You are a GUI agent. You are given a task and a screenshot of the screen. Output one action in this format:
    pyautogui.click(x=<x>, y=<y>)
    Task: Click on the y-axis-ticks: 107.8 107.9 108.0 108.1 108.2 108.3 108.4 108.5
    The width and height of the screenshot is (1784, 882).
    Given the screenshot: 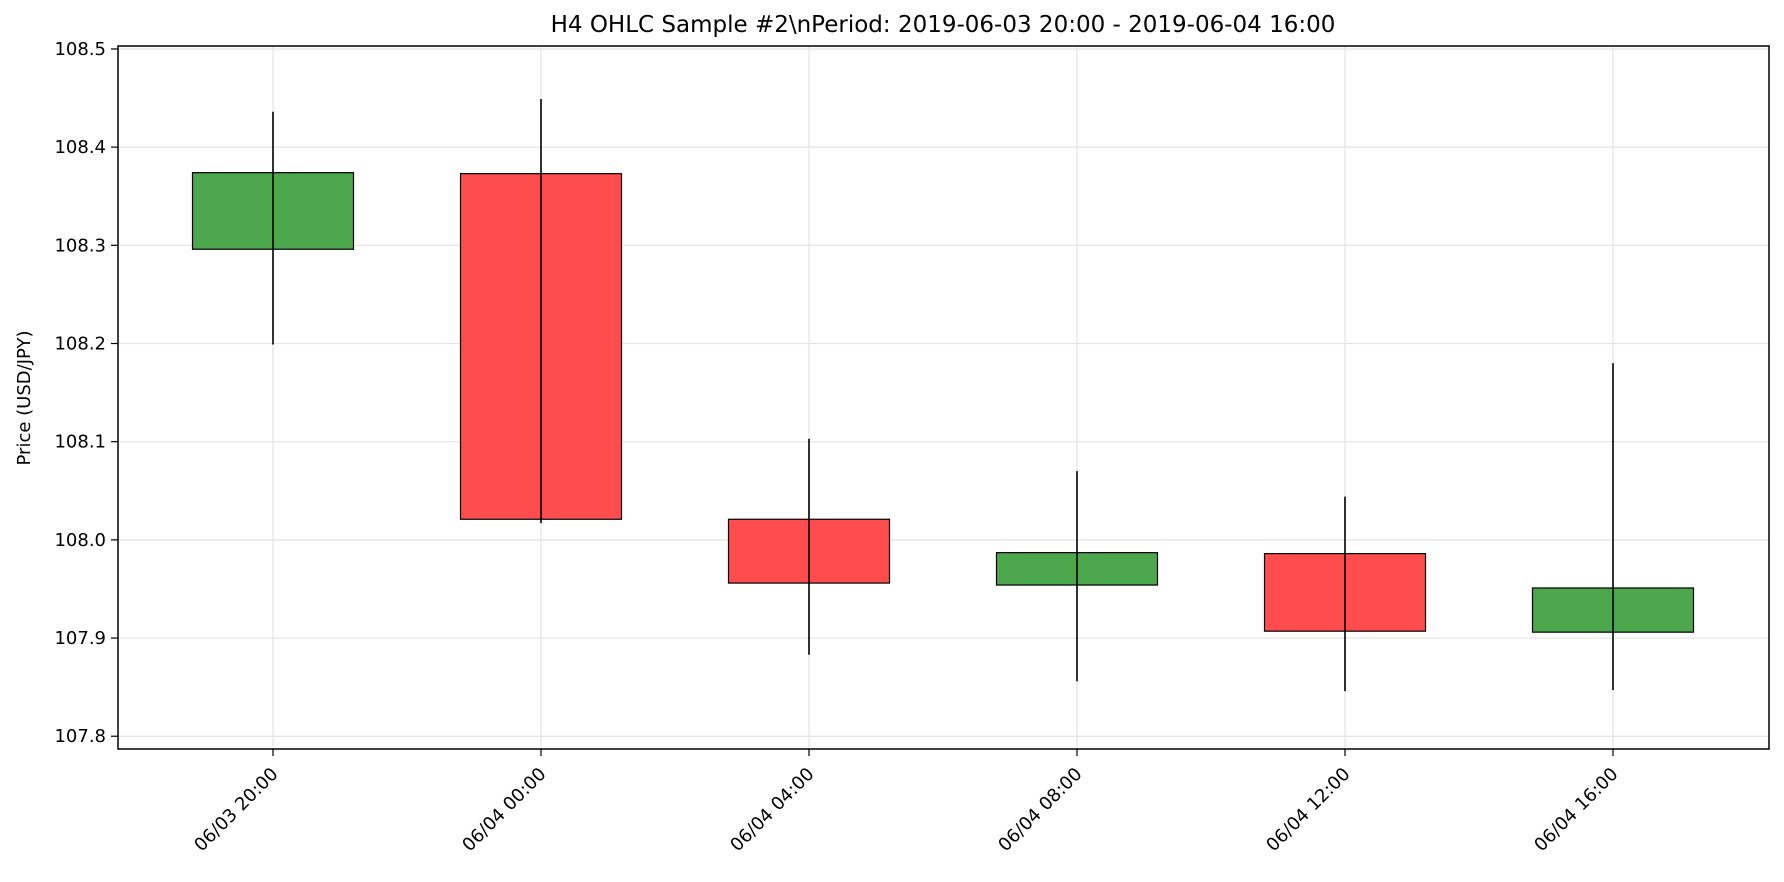 What is the action you would take?
    pyautogui.click(x=86, y=393)
    